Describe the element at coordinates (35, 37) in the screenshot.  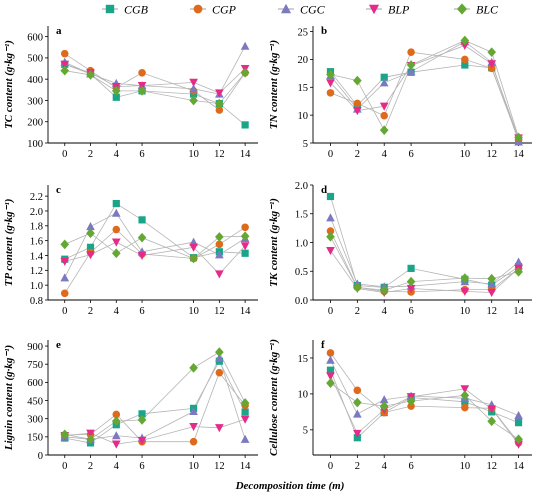
I see `y-tick-label: 600` at that location.